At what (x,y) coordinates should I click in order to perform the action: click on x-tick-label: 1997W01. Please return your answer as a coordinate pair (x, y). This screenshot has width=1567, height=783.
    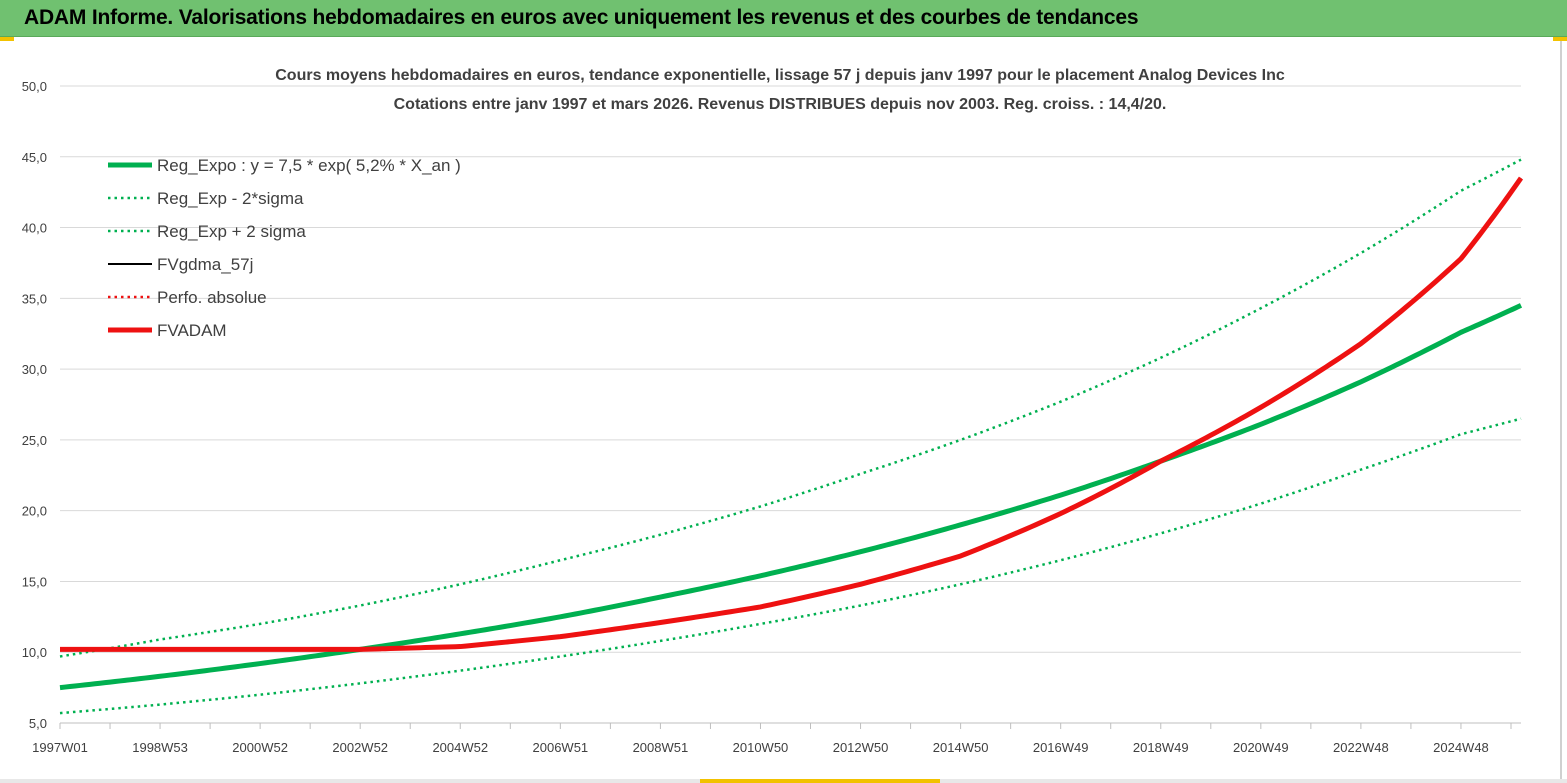
    Looking at the image, I should click on (60, 747).